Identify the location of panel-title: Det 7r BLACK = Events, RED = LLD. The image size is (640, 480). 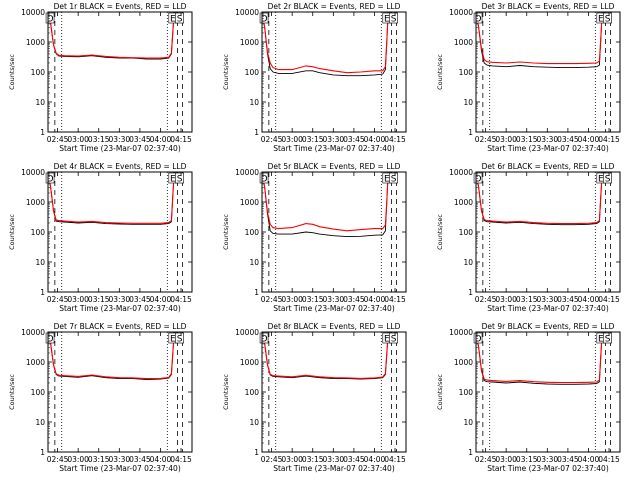
(120, 326).